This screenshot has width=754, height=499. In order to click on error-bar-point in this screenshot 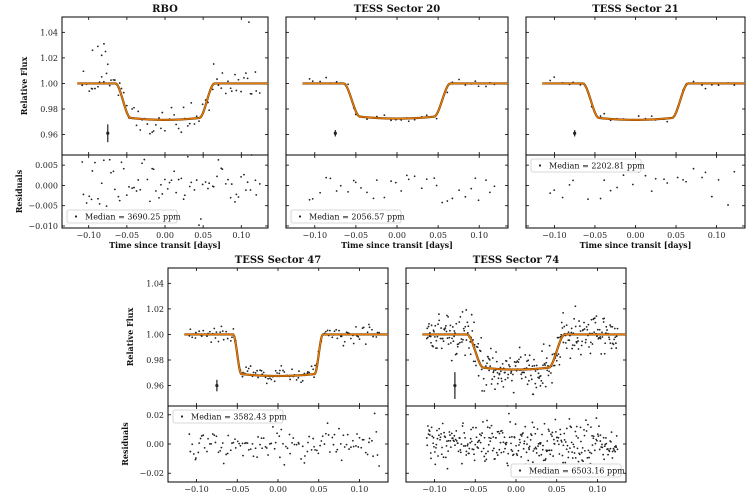, I will do `click(335, 133)`.